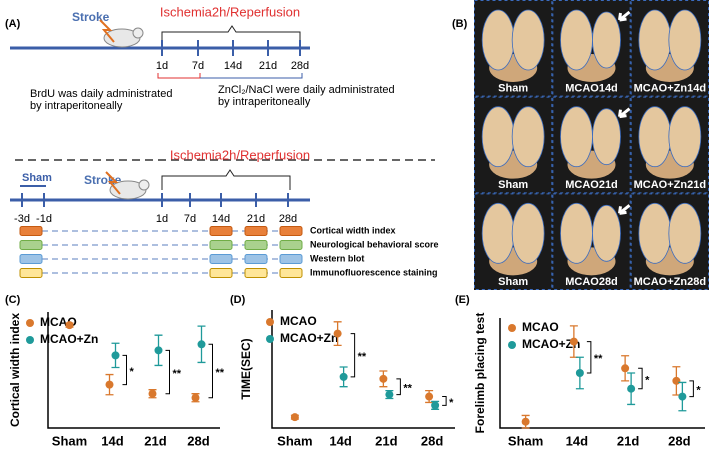  What do you see at coordinates (15, 370) in the screenshot?
I see `y-axis-label: Cortical width index` at bounding box center [15, 370].